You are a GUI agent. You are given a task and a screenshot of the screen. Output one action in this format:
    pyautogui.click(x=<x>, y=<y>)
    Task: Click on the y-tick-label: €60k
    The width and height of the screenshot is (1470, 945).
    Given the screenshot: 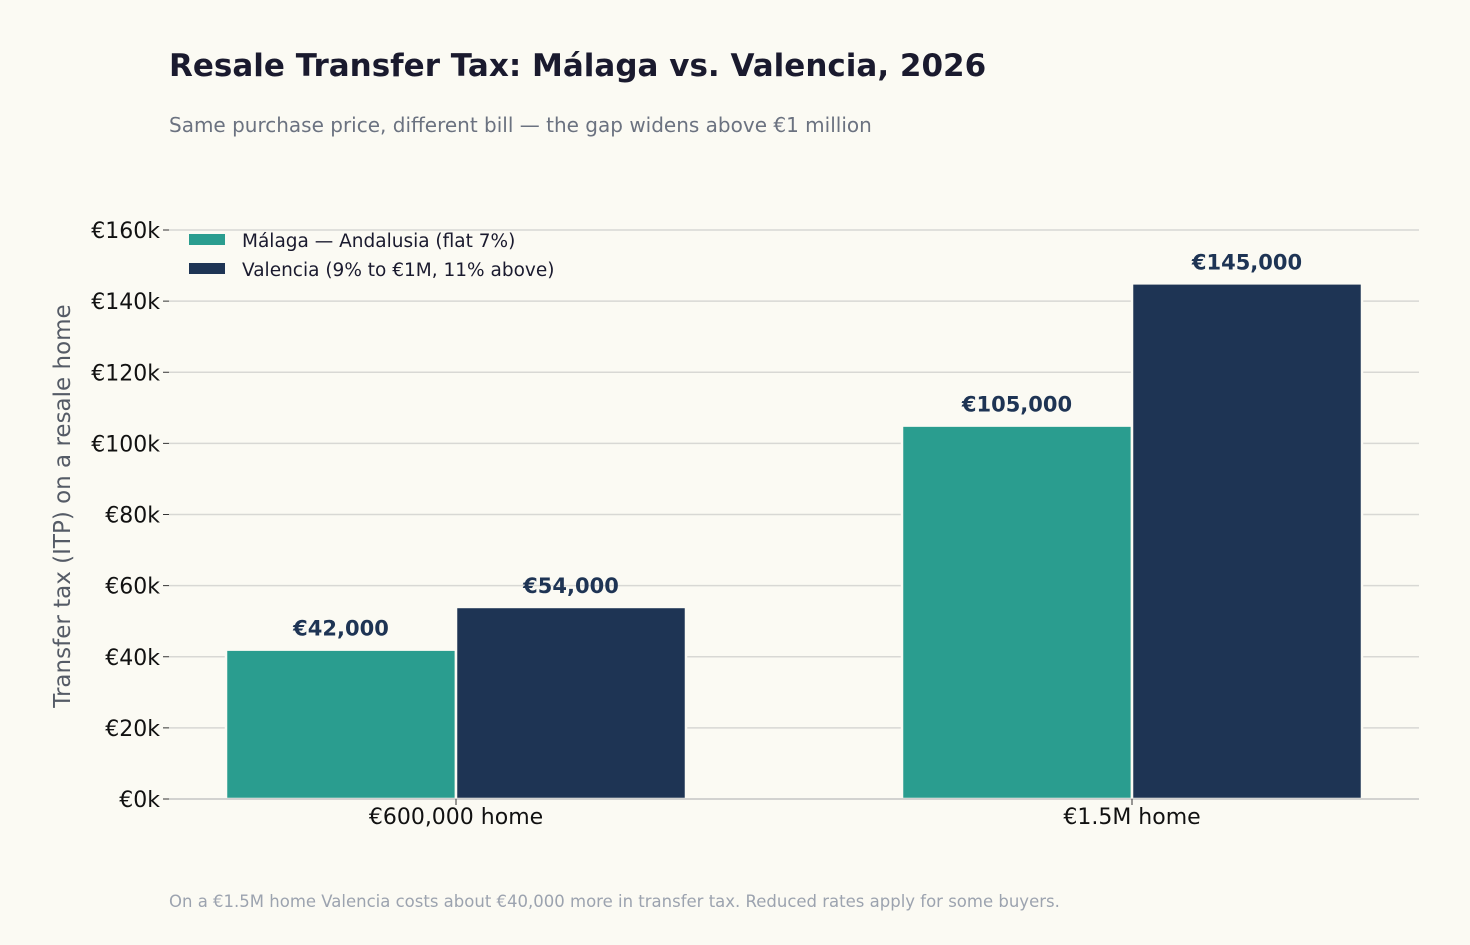 What is the action you would take?
    pyautogui.click(x=132, y=587)
    